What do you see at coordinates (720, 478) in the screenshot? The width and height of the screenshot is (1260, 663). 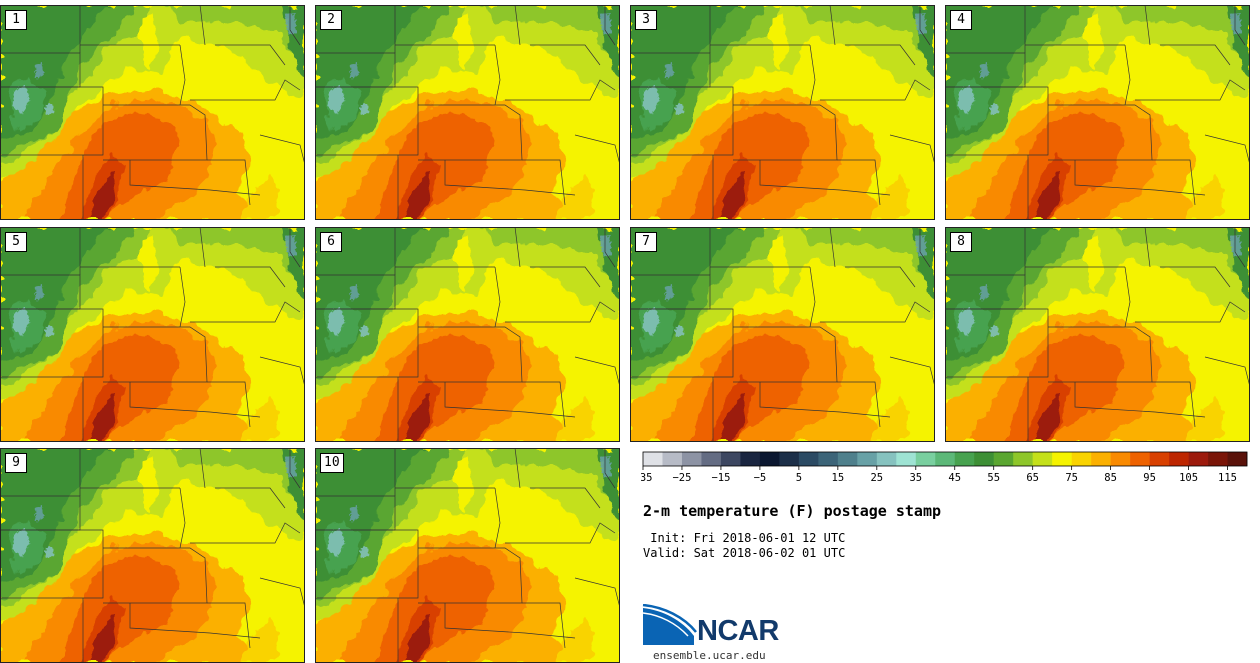 I see `colorbar-tick-label: −15` at bounding box center [720, 478].